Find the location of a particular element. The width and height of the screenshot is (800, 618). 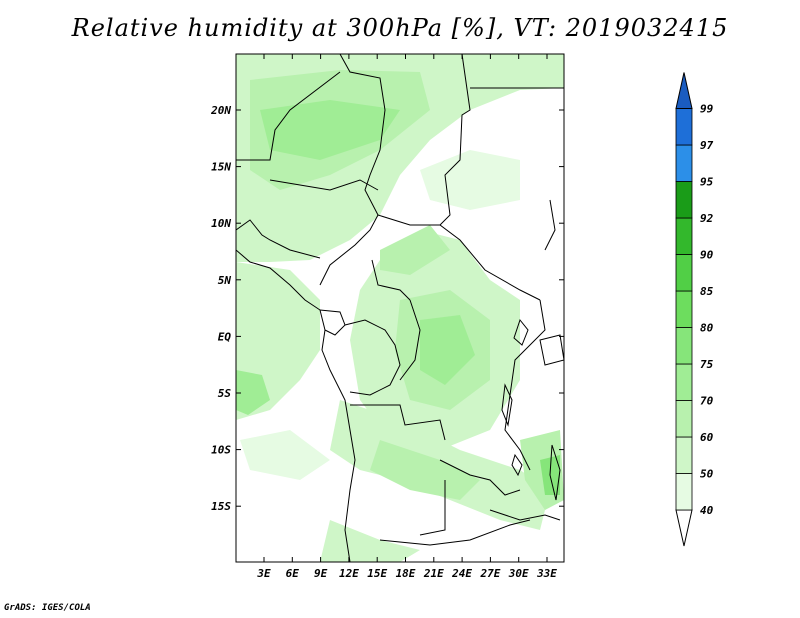

lon-tick-label: 18E is located at coordinates (406, 573).